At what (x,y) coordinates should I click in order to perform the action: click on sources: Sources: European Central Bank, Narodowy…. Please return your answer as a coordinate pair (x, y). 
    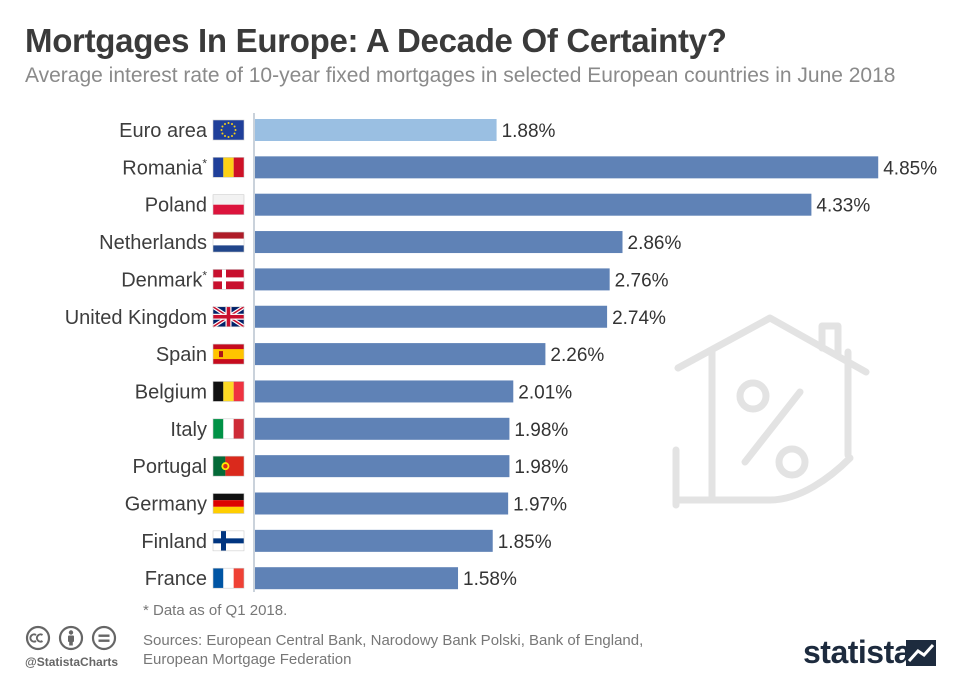
    Looking at the image, I should click on (393, 650).